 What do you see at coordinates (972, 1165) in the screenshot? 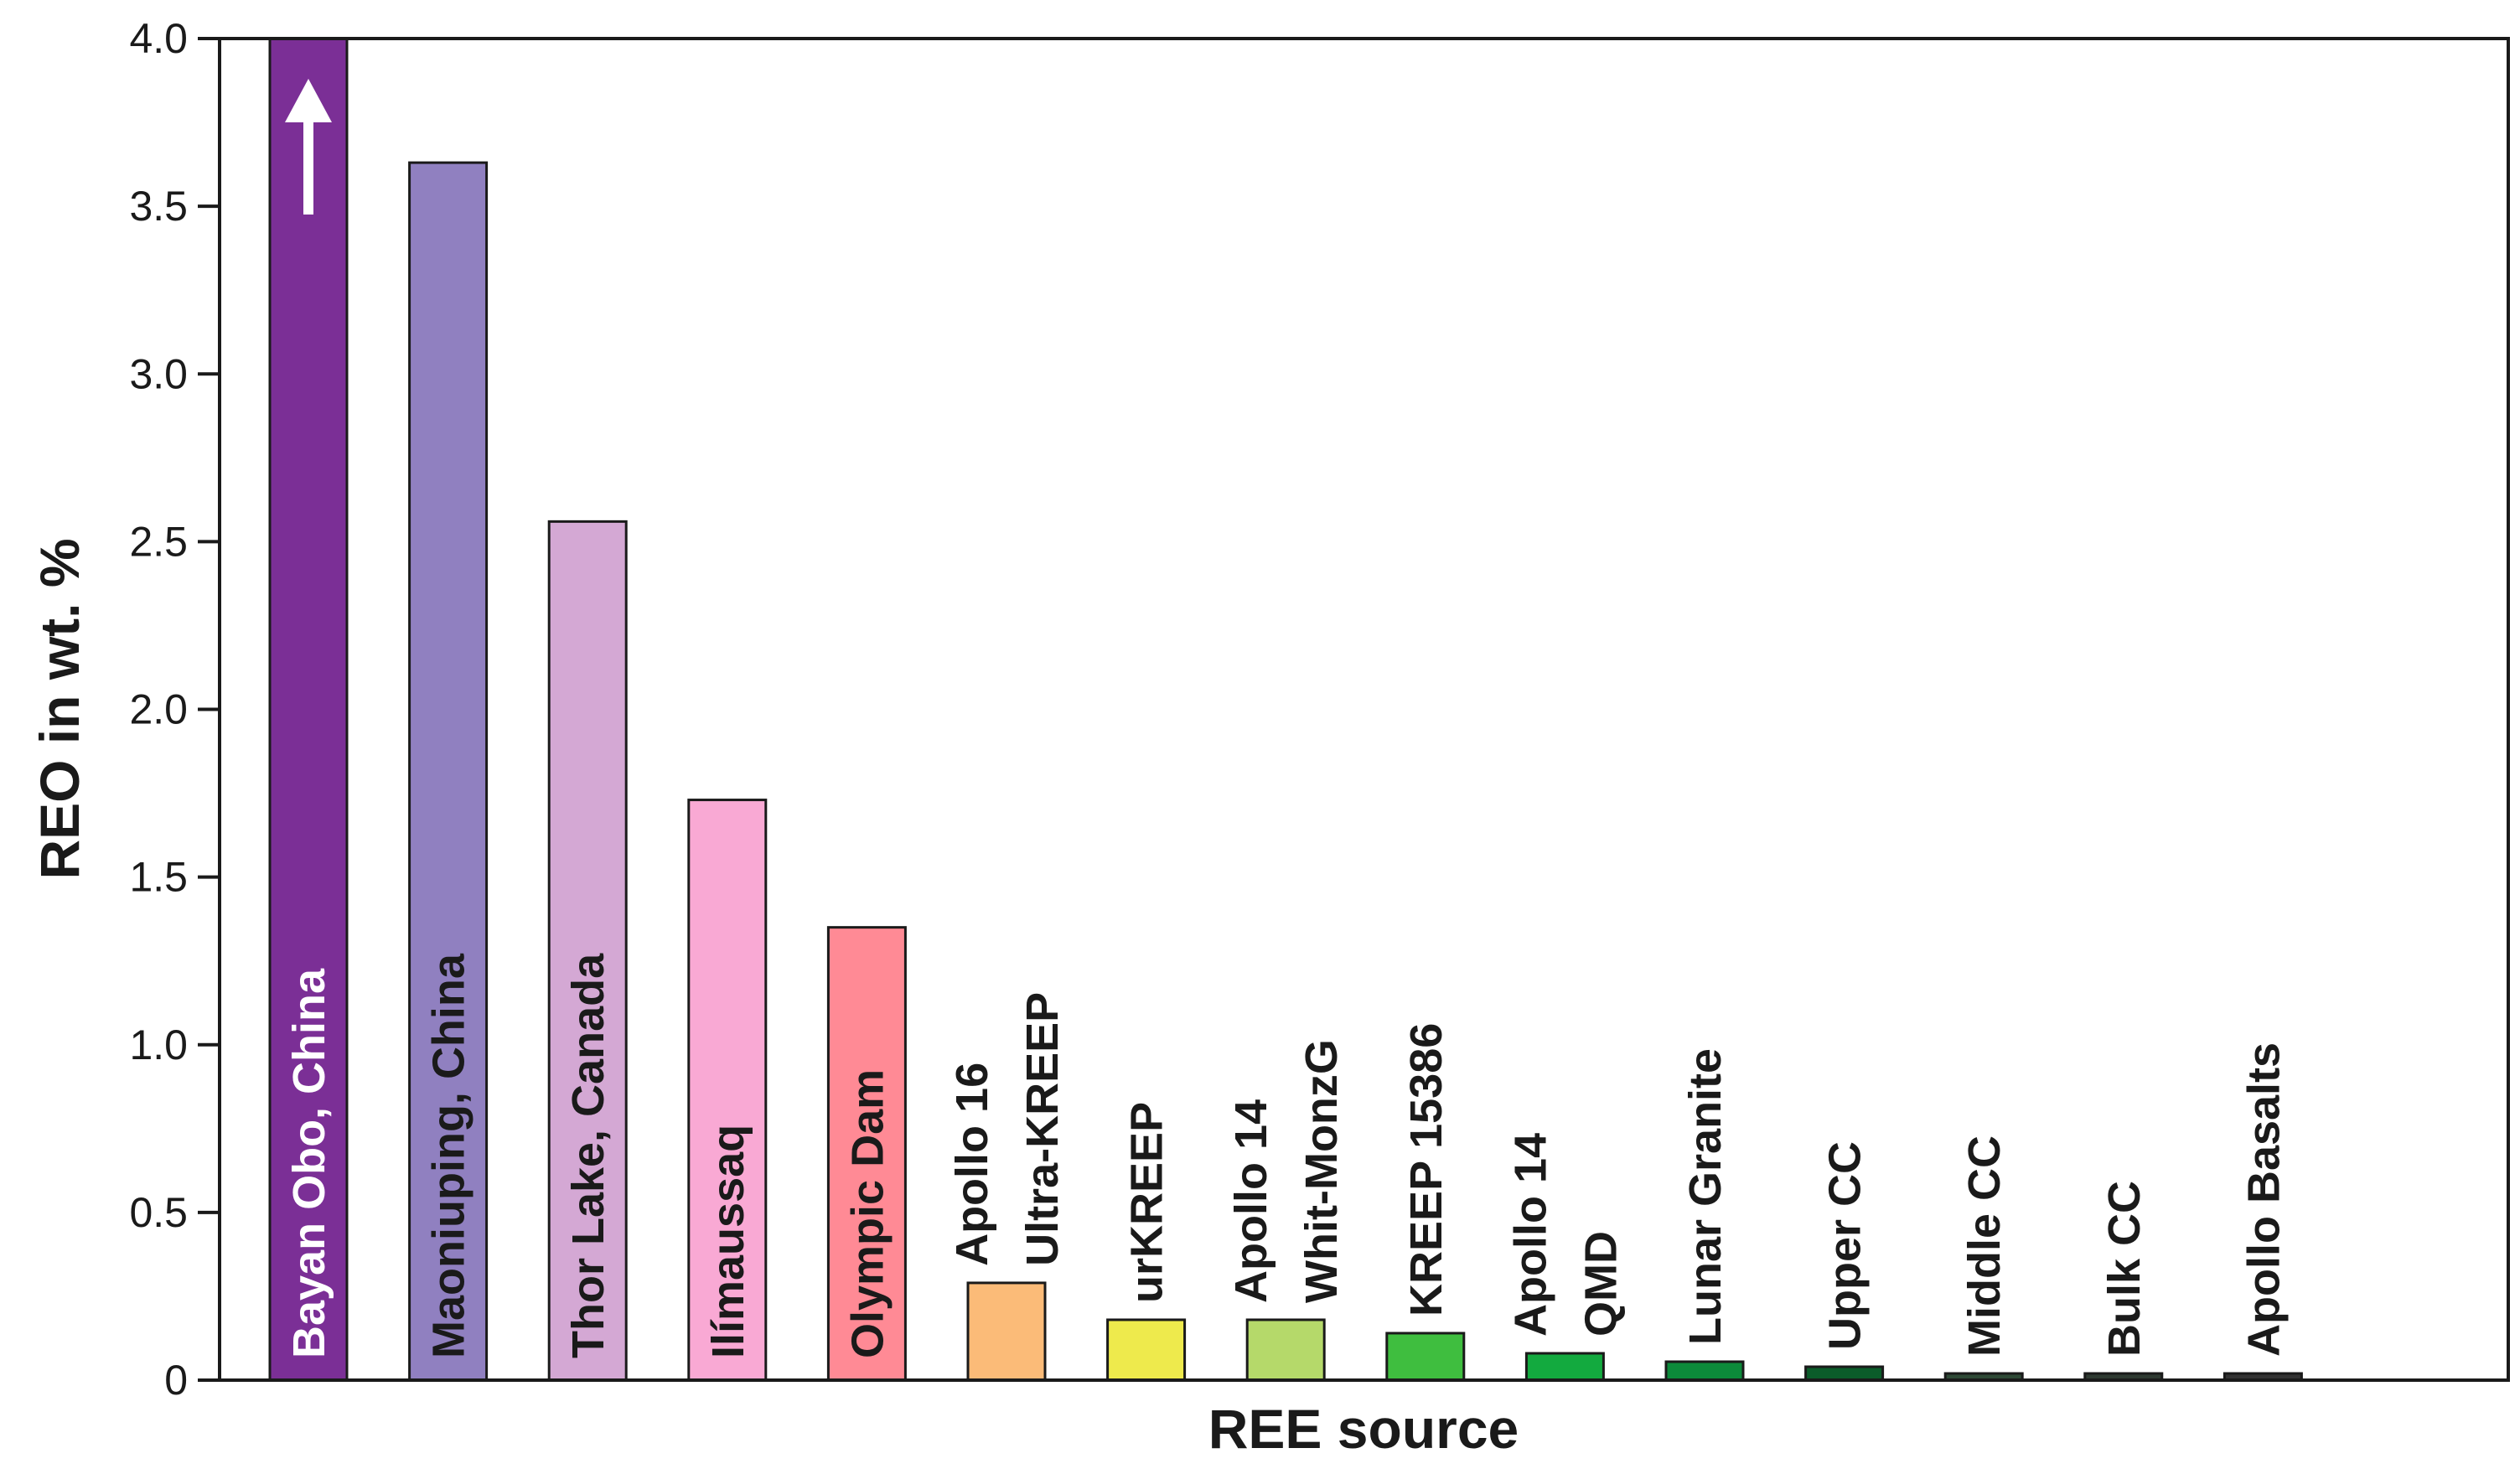
I see `bar-label: Apollo 16` at bounding box center [972, 1165].